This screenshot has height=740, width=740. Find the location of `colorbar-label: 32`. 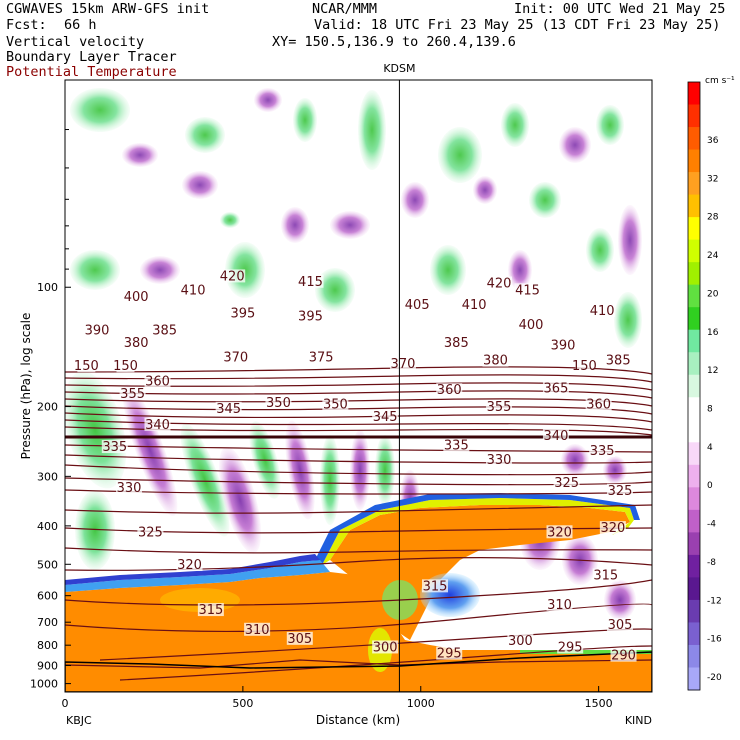

colorbar-label: 32 is located at coordinates (712, 179).